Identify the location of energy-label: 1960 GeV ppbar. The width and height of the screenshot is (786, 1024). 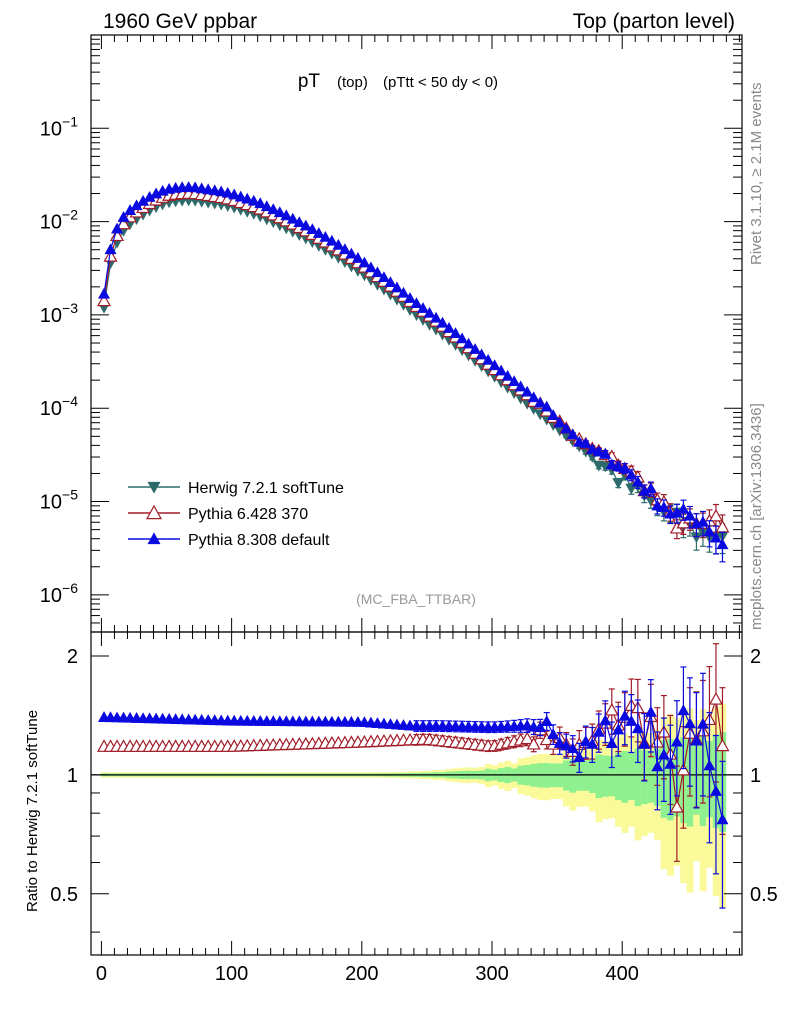
(180, 21).